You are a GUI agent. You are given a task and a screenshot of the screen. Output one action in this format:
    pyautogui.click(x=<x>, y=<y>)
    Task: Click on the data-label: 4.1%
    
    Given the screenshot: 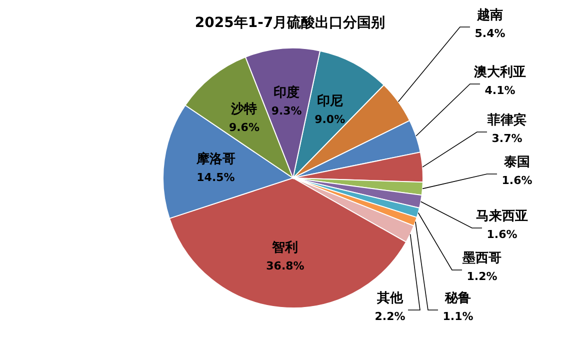 What is the action you would take?
    pyautogui.click(x=500, y=90)
    